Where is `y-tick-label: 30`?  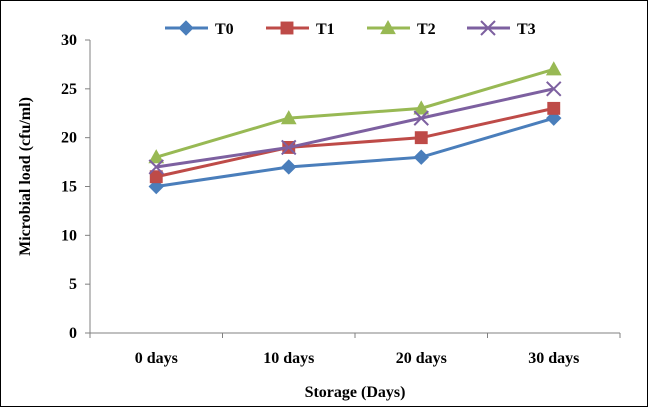
y-tick-label: 30 is located at coordinates (69, 40).